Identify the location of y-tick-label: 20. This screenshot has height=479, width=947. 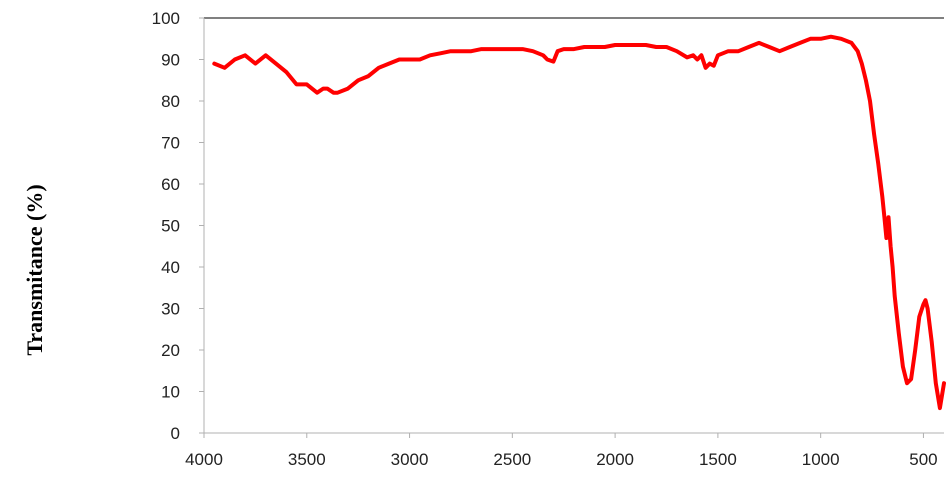
(170, 350).